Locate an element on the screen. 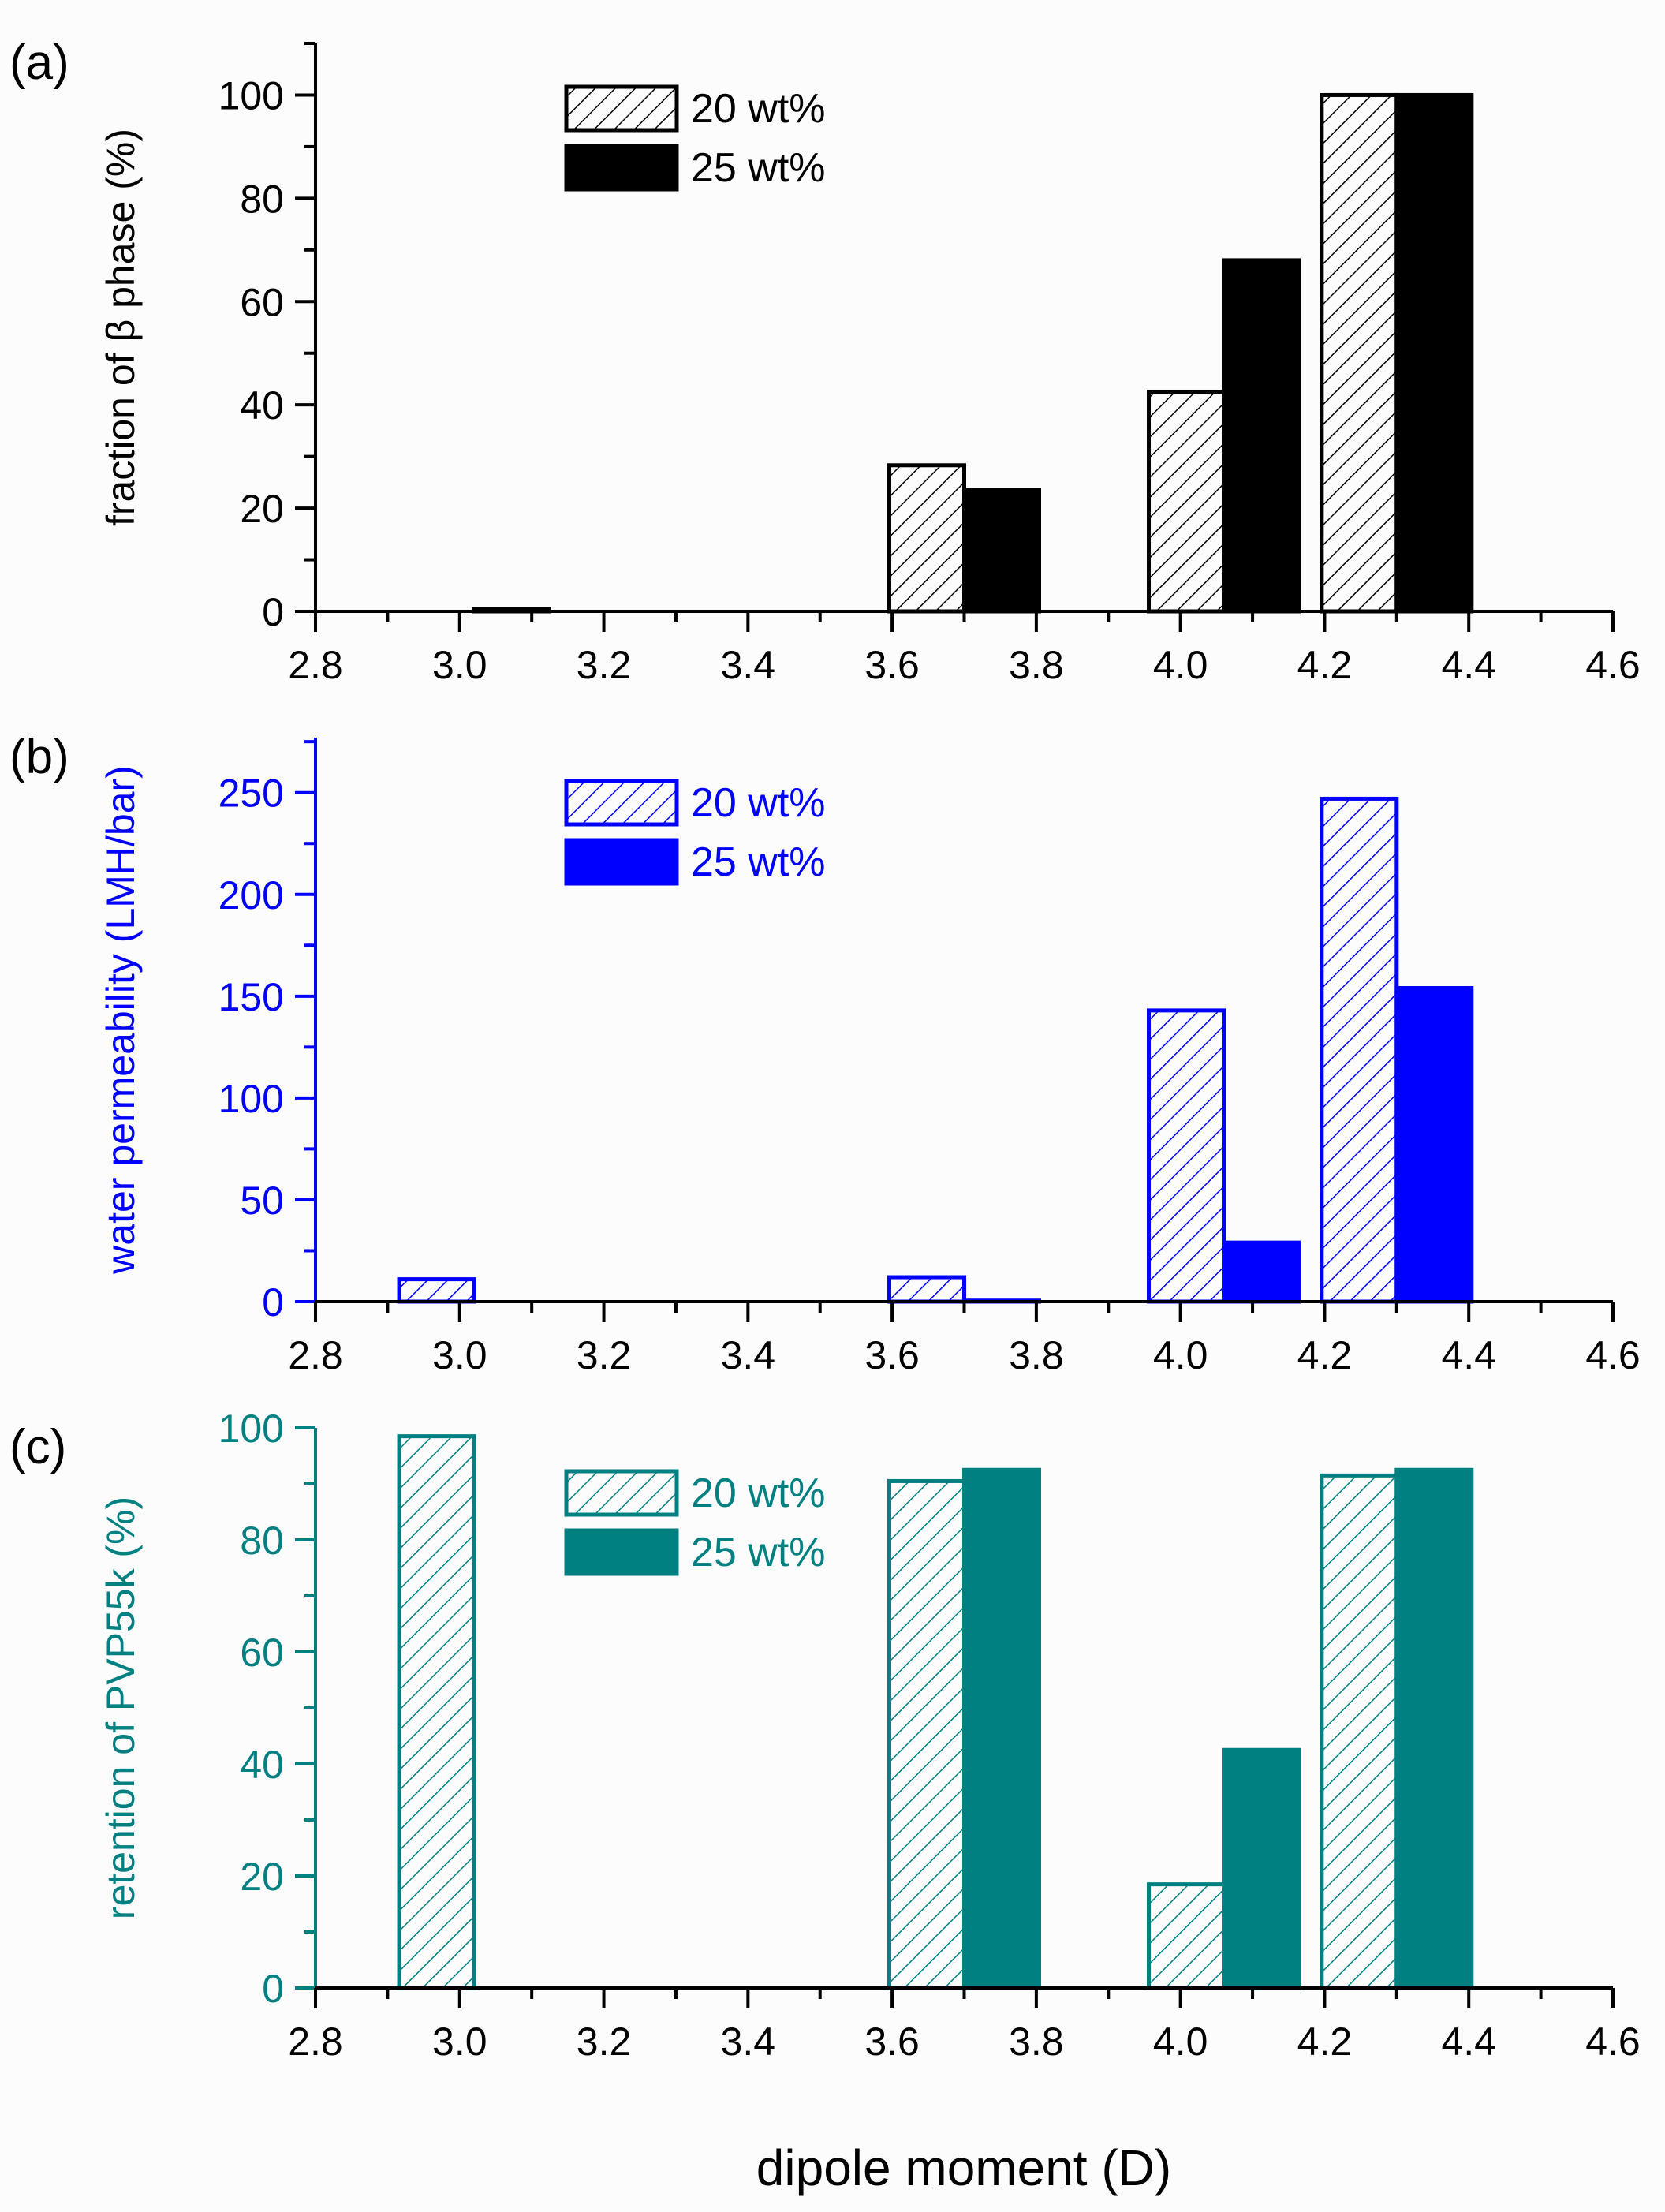  y-axis-label: fraction of β phase (%) is located at coordinates (121, 327).